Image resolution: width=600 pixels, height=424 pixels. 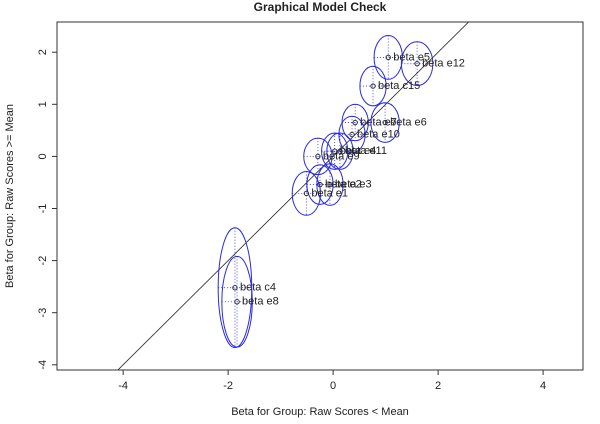 I want to click on y-tick-label: 2, so click(x=43, y=52).